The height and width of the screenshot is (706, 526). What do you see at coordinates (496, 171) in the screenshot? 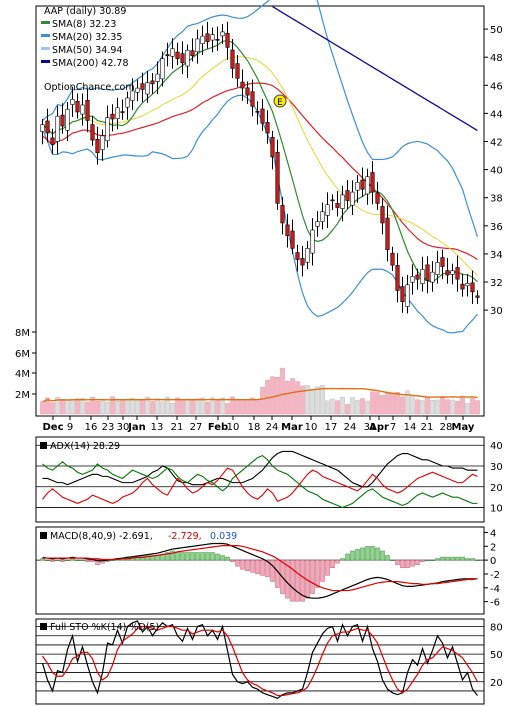
I see `price-tick-label: 40` at bounding box center [496, 171].